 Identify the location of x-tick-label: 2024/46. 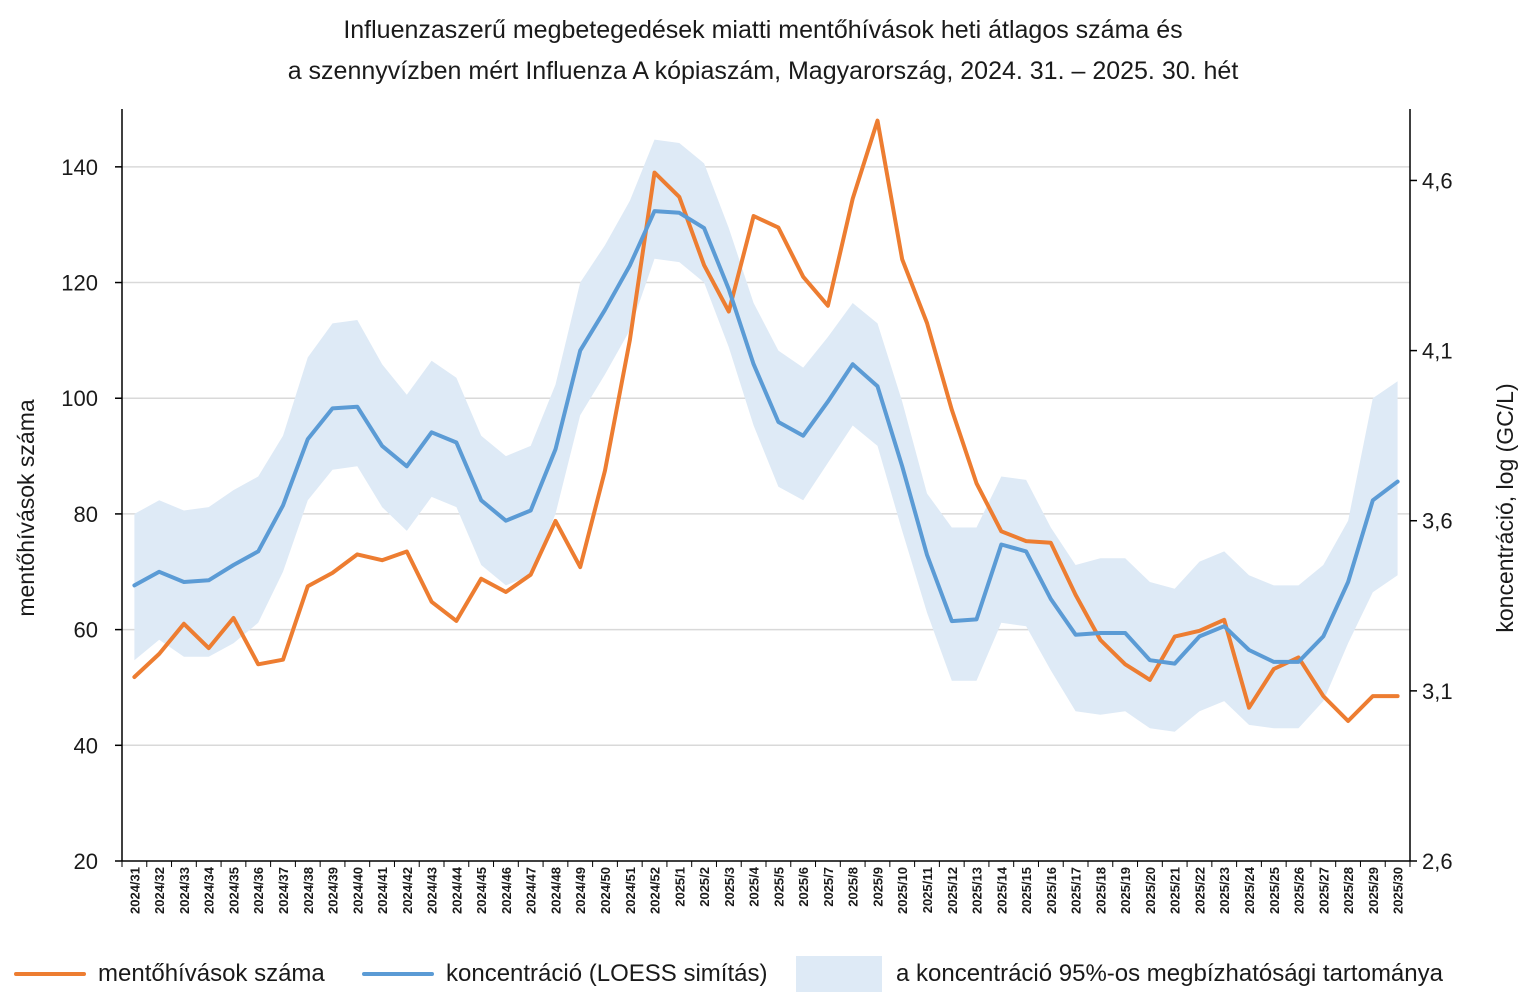
(506, 890).